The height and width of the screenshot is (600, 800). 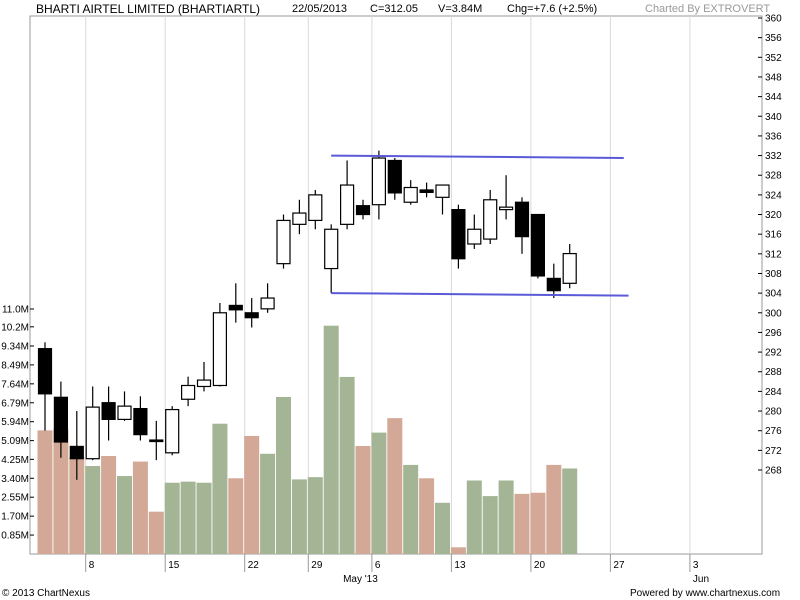 I want to click on price-tick-label: 316, so click(x=773, y=235).